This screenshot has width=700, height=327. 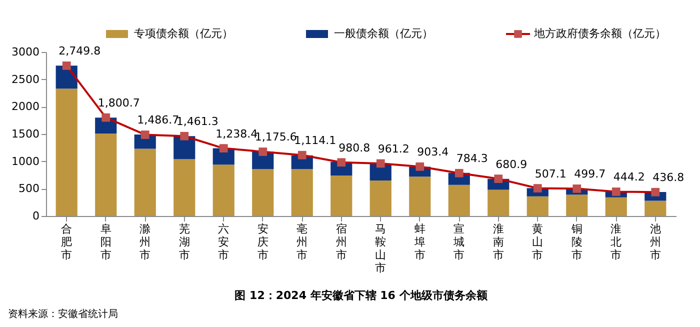 What do you see at coordinates (63, 314) in the screenshot?
I see `text: 资料来源：安徽省统计局` at bounding box center [63, 314].